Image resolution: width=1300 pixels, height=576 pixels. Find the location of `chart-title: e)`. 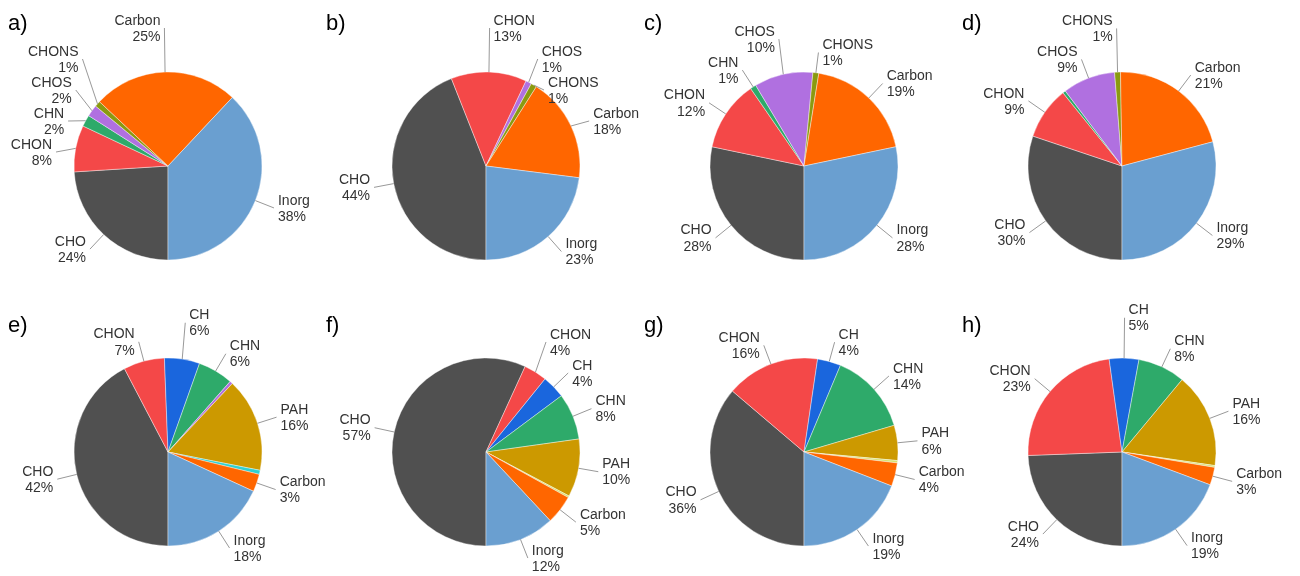

chart-title: e) is located at coordinates (18, 324).